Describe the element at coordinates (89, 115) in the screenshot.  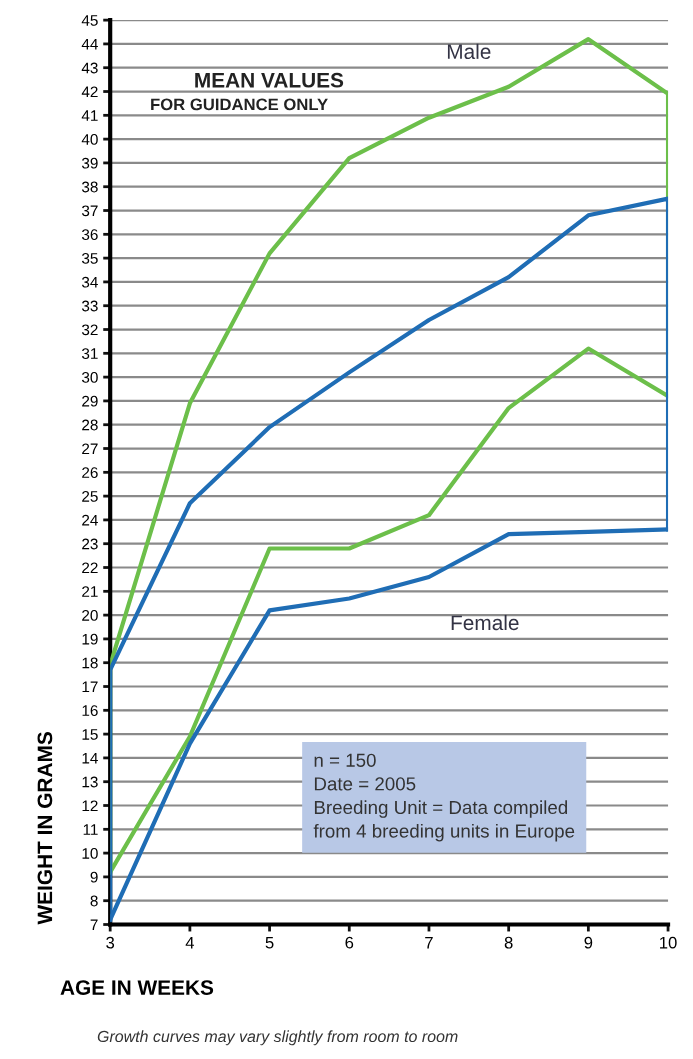
I see `y-tick-label: 41` at that location.